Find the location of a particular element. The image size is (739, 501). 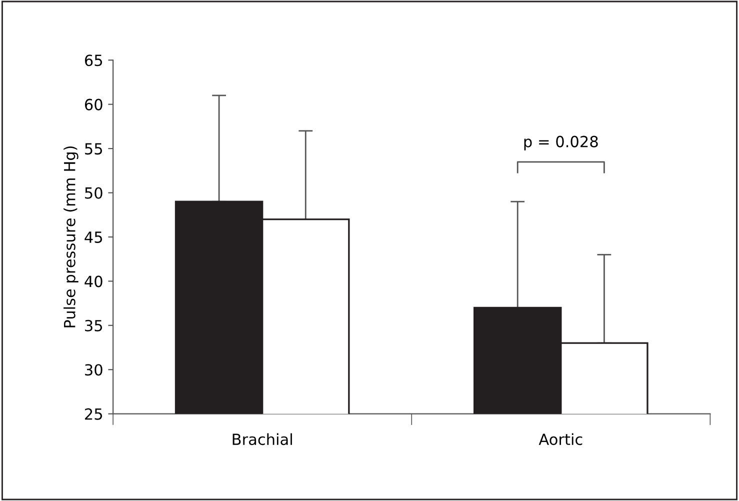

y-tick-label: 55 is located at coordinates (93, 149).